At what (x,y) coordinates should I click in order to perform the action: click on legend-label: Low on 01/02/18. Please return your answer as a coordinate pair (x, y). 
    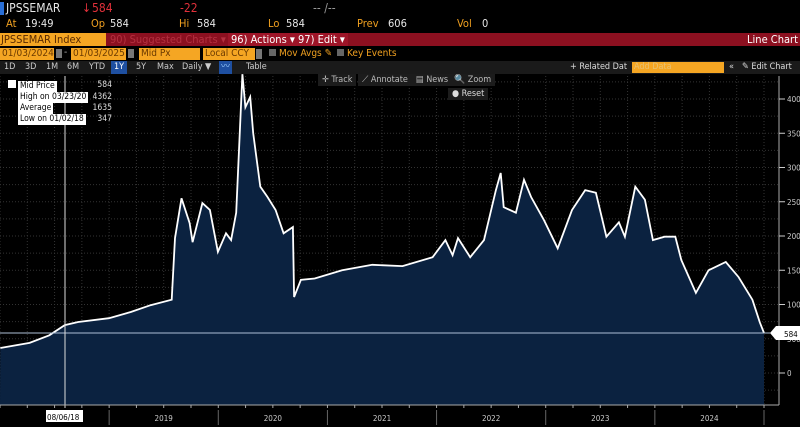
    Looking at the image, I should click on (52, 119).